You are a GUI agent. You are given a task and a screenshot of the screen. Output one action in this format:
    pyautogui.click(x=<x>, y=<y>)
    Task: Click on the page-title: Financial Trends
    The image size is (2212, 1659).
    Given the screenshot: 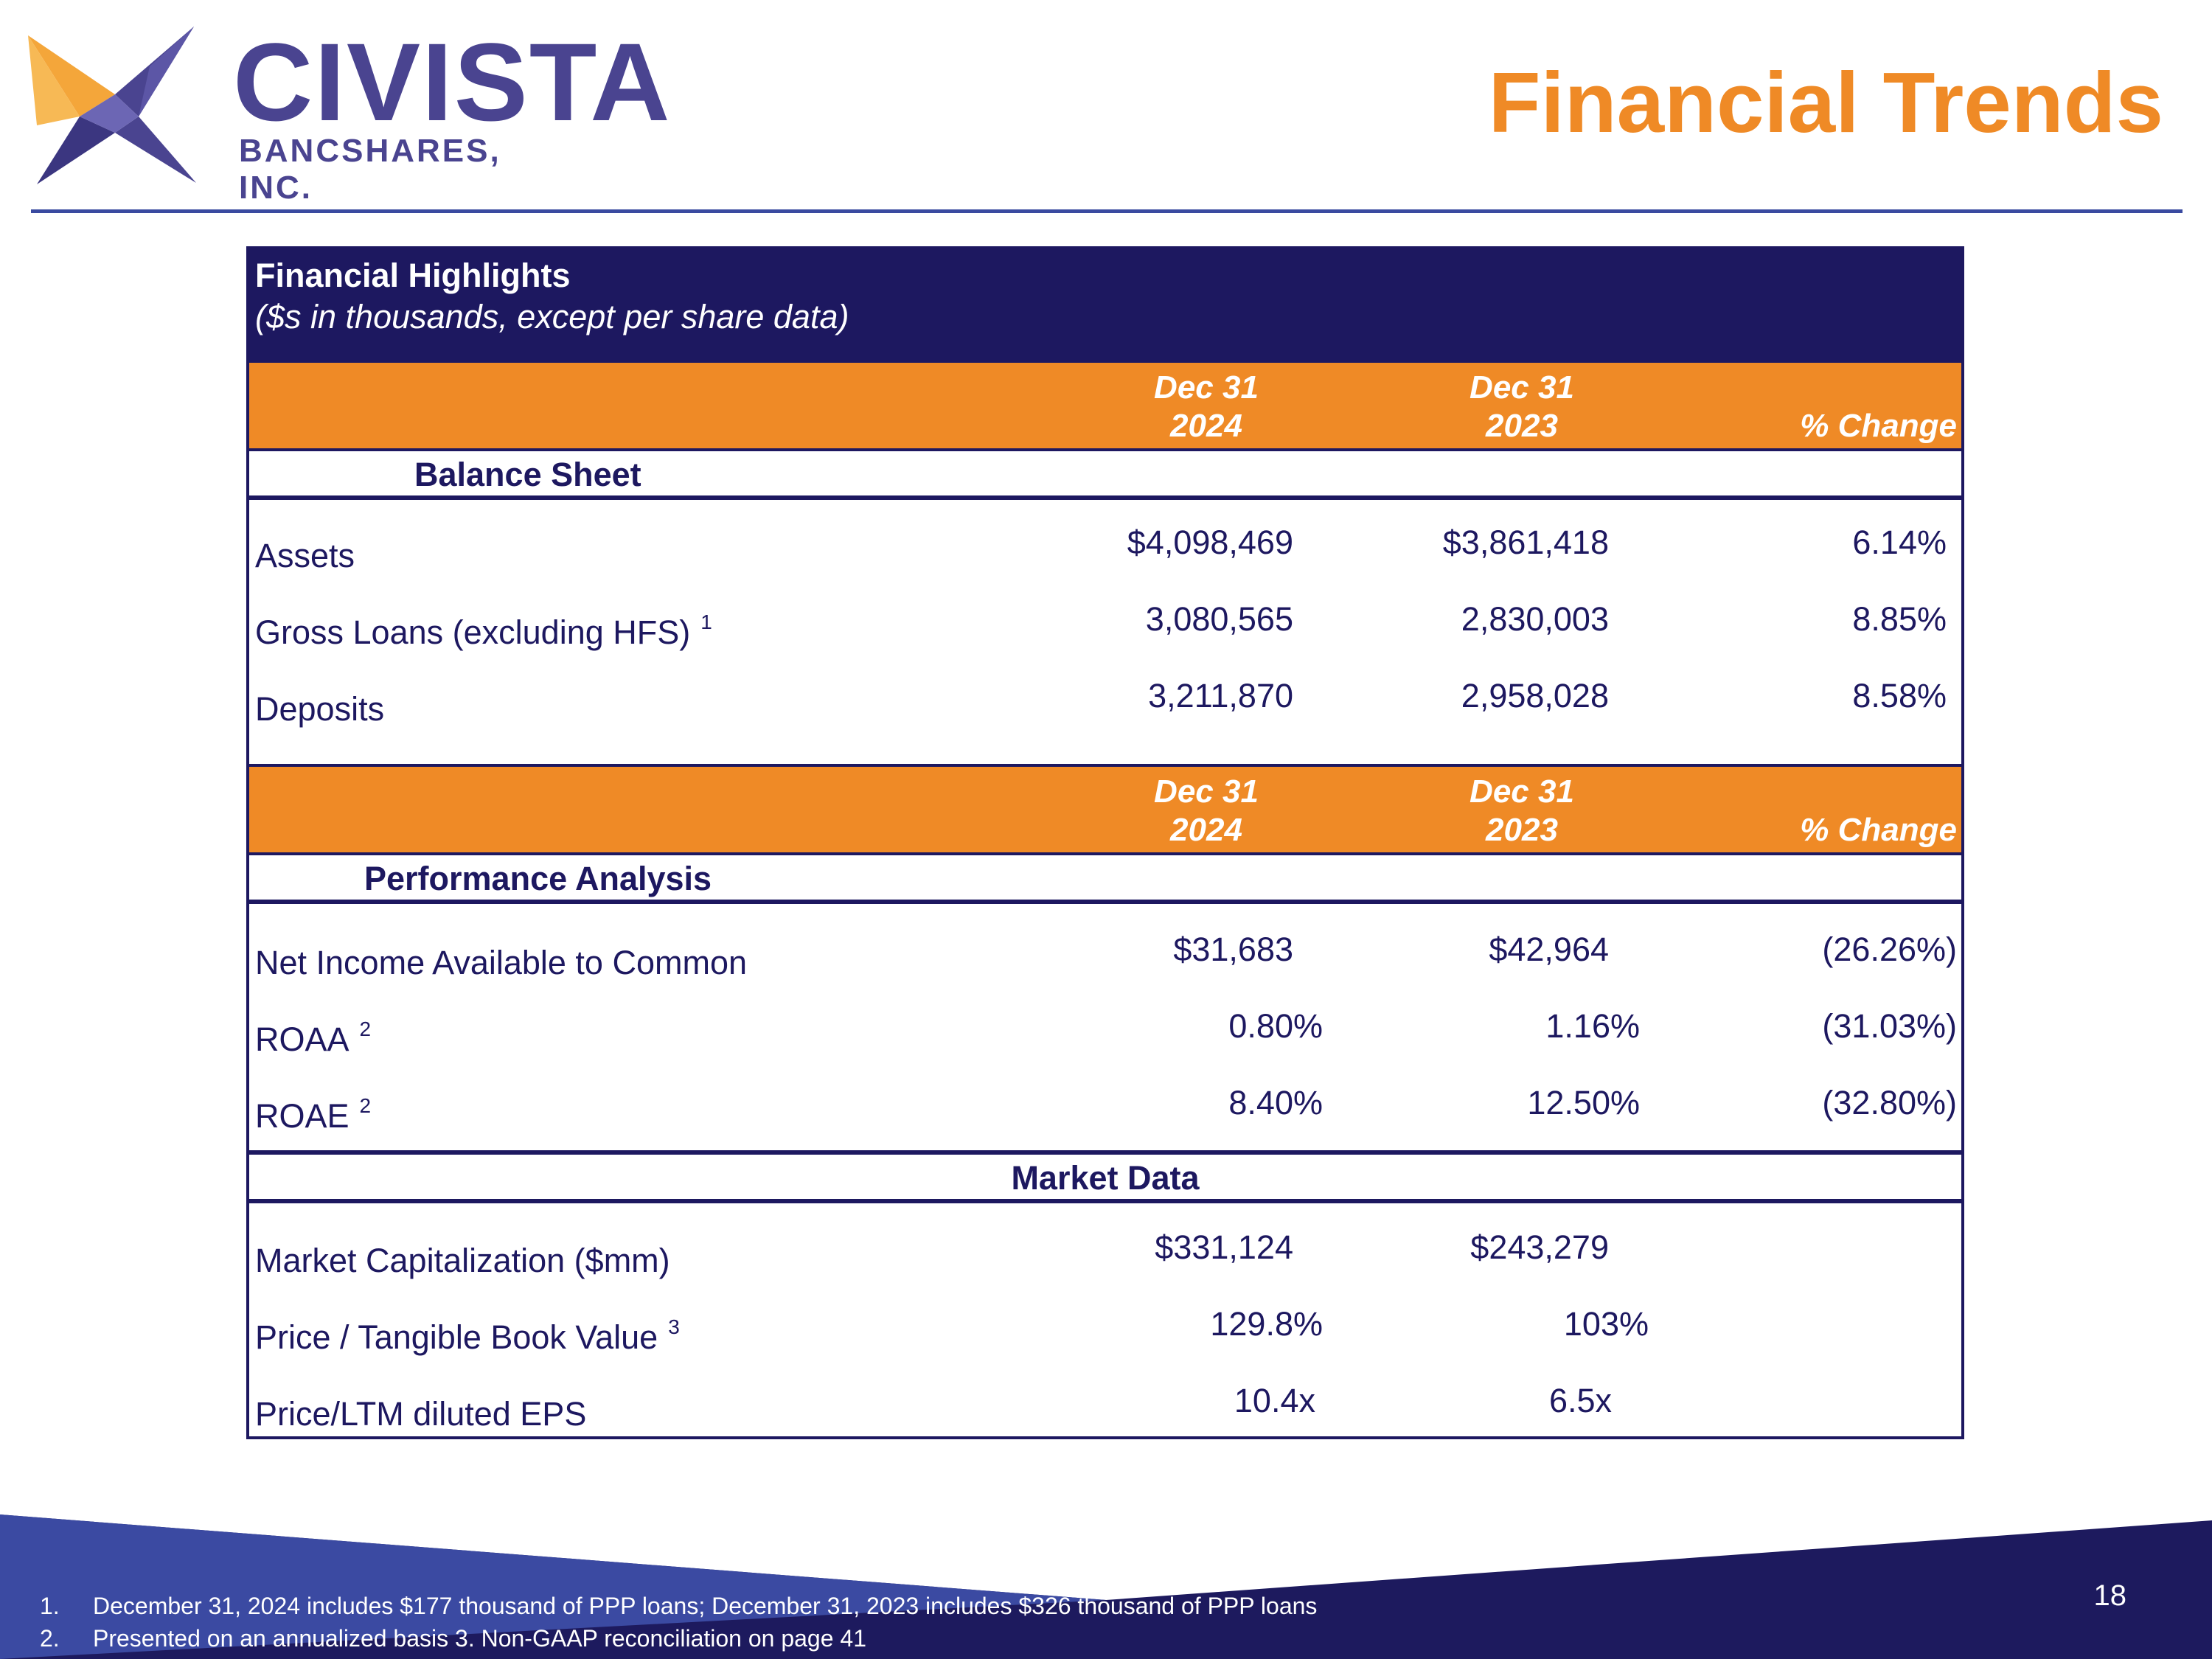 What is the action you would take?
    pyautogui.click(x=1825, y=102)
    